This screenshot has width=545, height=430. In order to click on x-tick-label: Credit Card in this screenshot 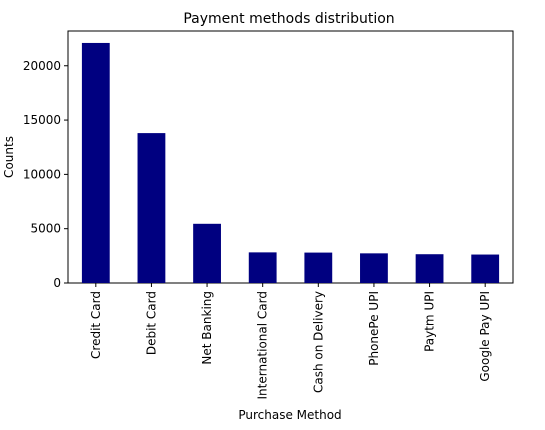, I will do `click(96, 325)`.